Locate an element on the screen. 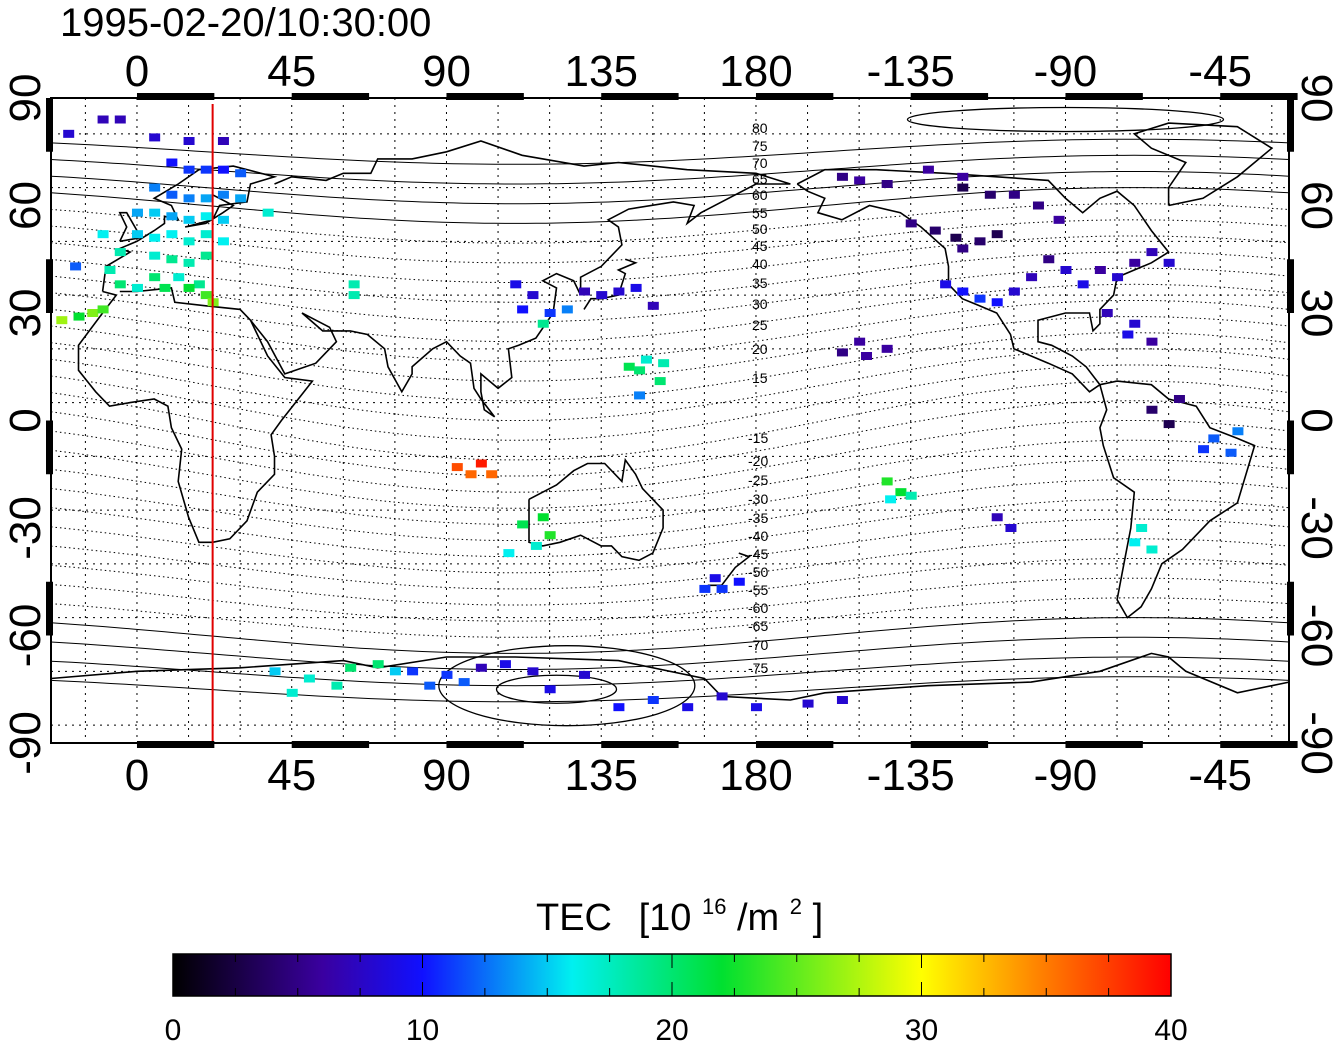 The height and width of the screenshot is (1048, 1344). contour-label-south: -15 is located at coordinates (758, 438).